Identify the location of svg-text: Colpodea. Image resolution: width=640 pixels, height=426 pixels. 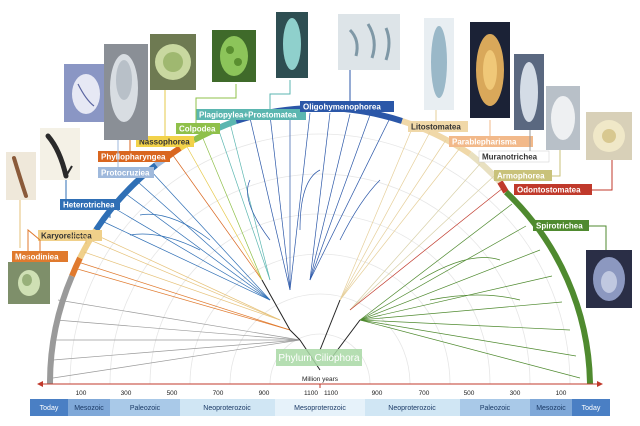
(197, 129).